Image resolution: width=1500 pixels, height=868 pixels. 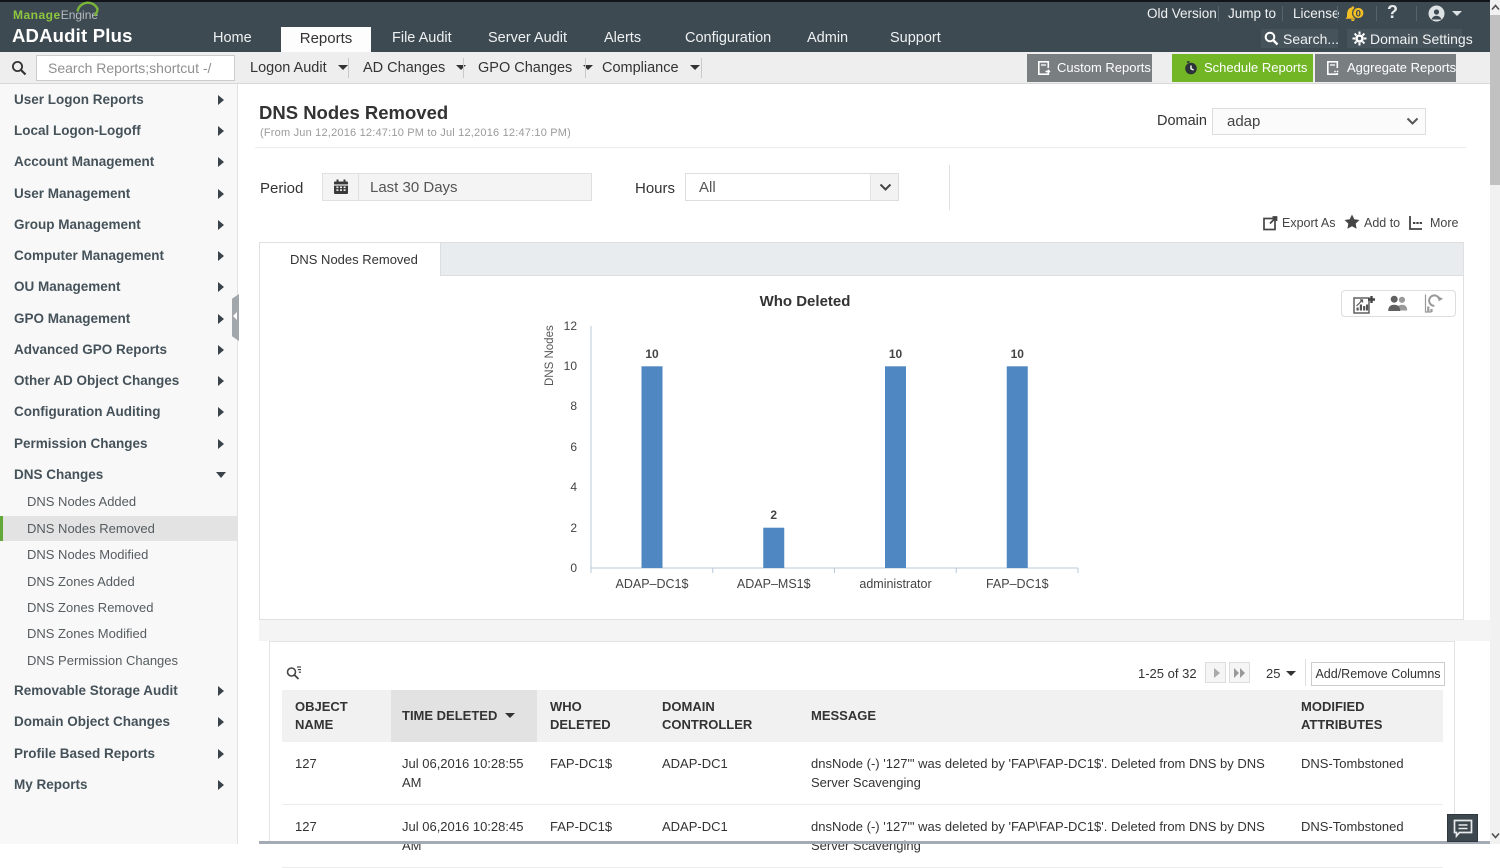 I want to click on svg-text: 12, so click(x=571, y=326).